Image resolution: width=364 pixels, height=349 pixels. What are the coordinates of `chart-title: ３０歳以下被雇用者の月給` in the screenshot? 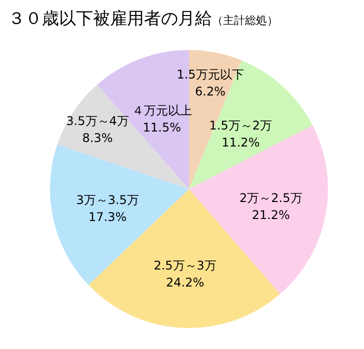 It's located at (110, 19).